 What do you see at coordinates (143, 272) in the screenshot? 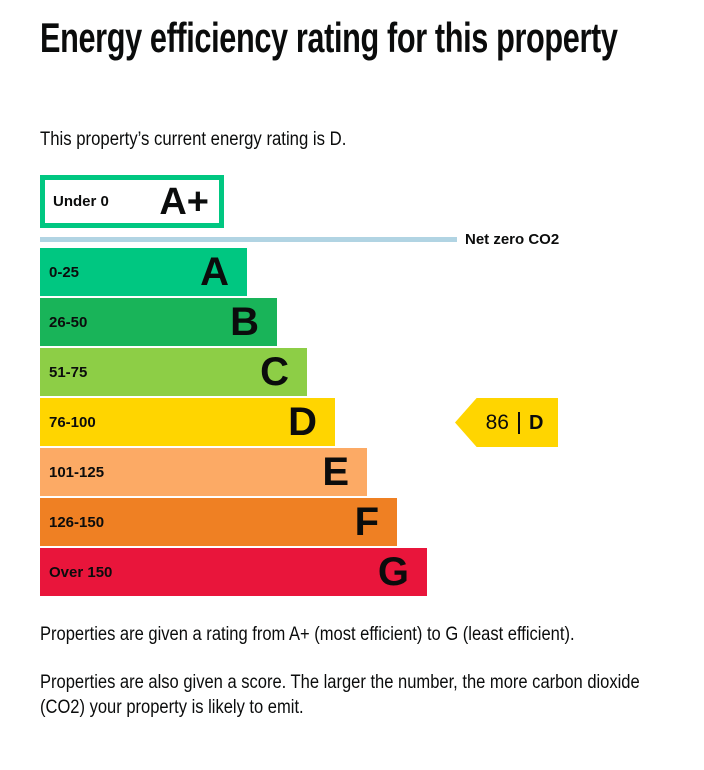
I see `band-row-a: 0-25 A` at bounding box center [143, 272].